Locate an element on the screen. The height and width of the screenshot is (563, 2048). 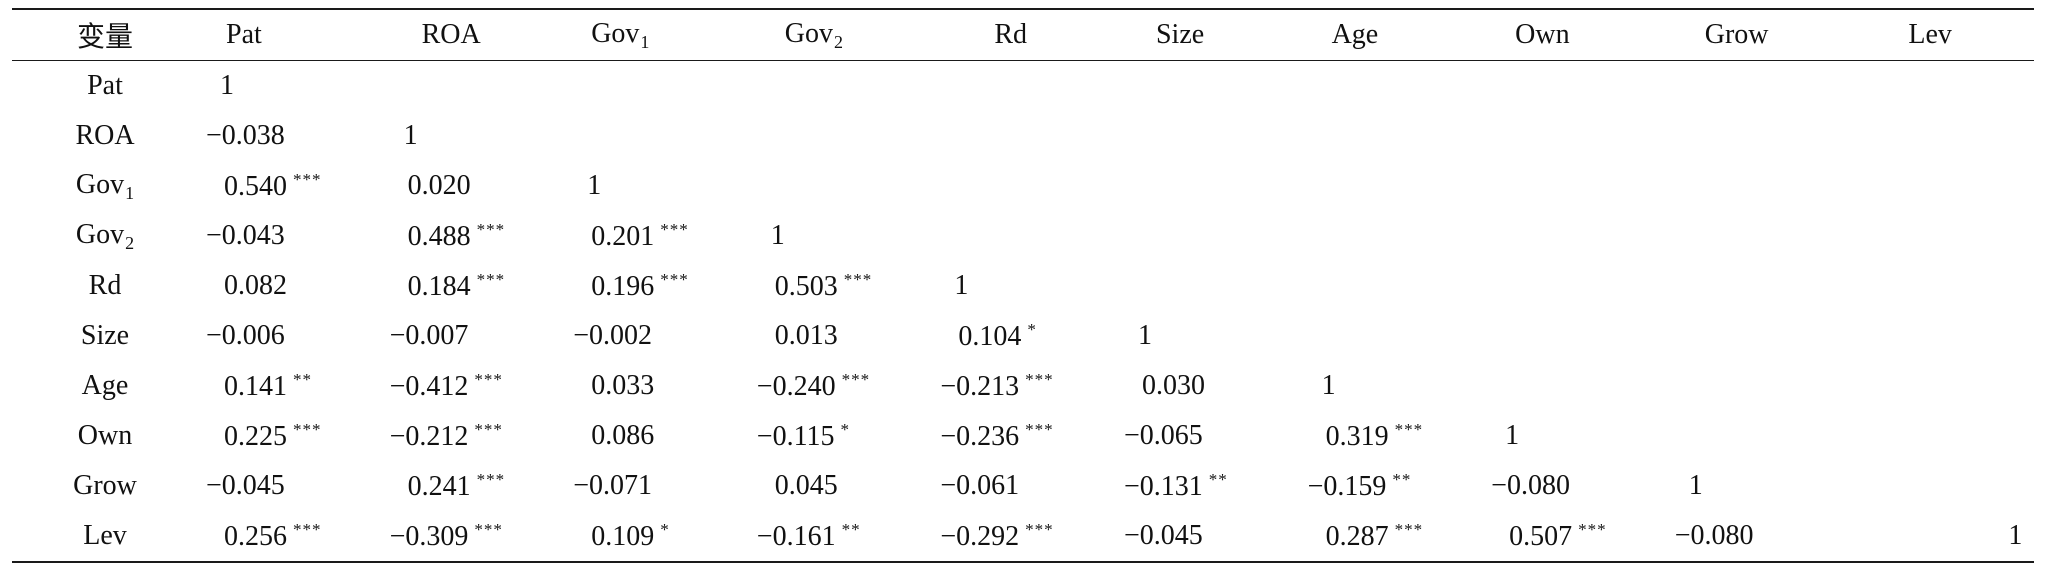
column-header-text: Gov is located at coordinates (615, 33).